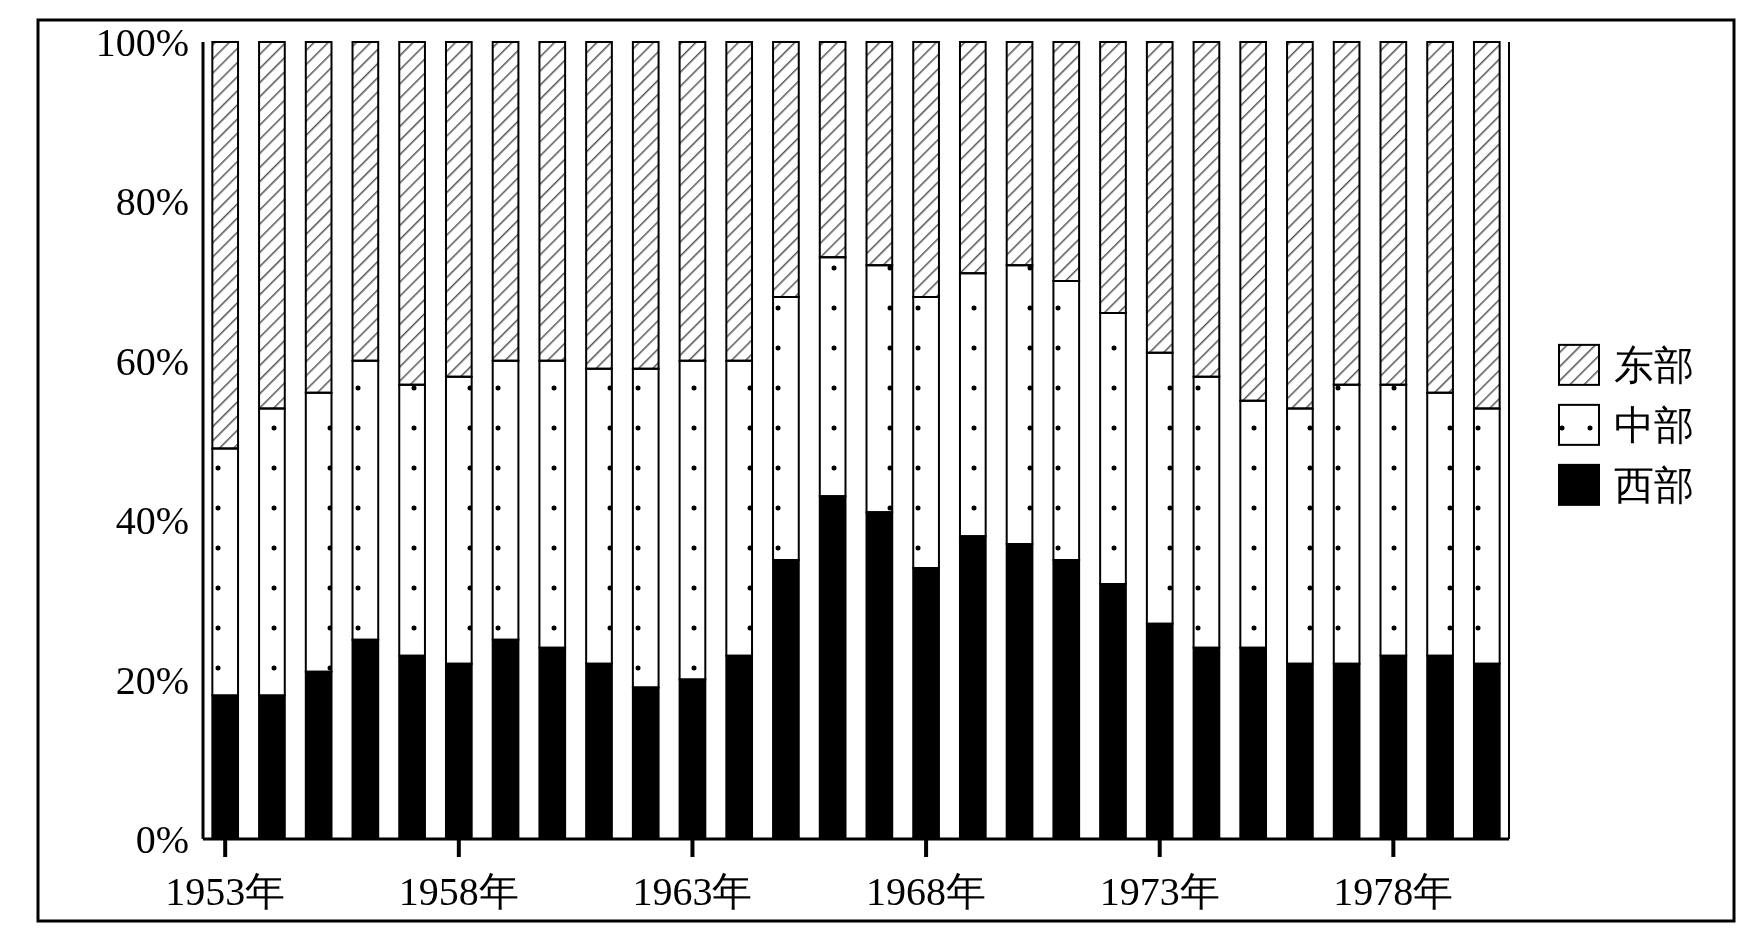 The image size is (1757, 942). What do you see at coordinates (1654, 425) in the screenshot?
I see `legend-label: 中部` at bounding box center [1654, 425].